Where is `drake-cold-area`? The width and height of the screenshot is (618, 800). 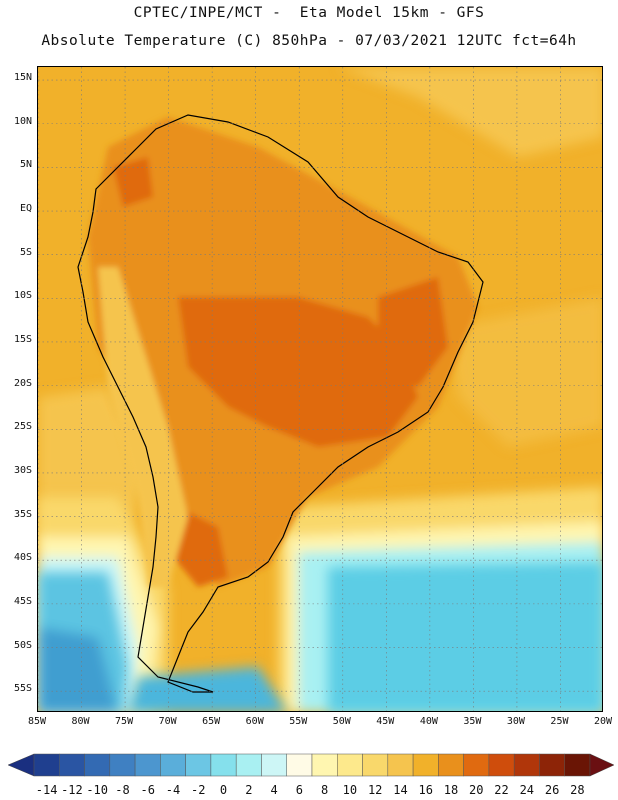 drake-cold-area is located at coordinates (207, 689).